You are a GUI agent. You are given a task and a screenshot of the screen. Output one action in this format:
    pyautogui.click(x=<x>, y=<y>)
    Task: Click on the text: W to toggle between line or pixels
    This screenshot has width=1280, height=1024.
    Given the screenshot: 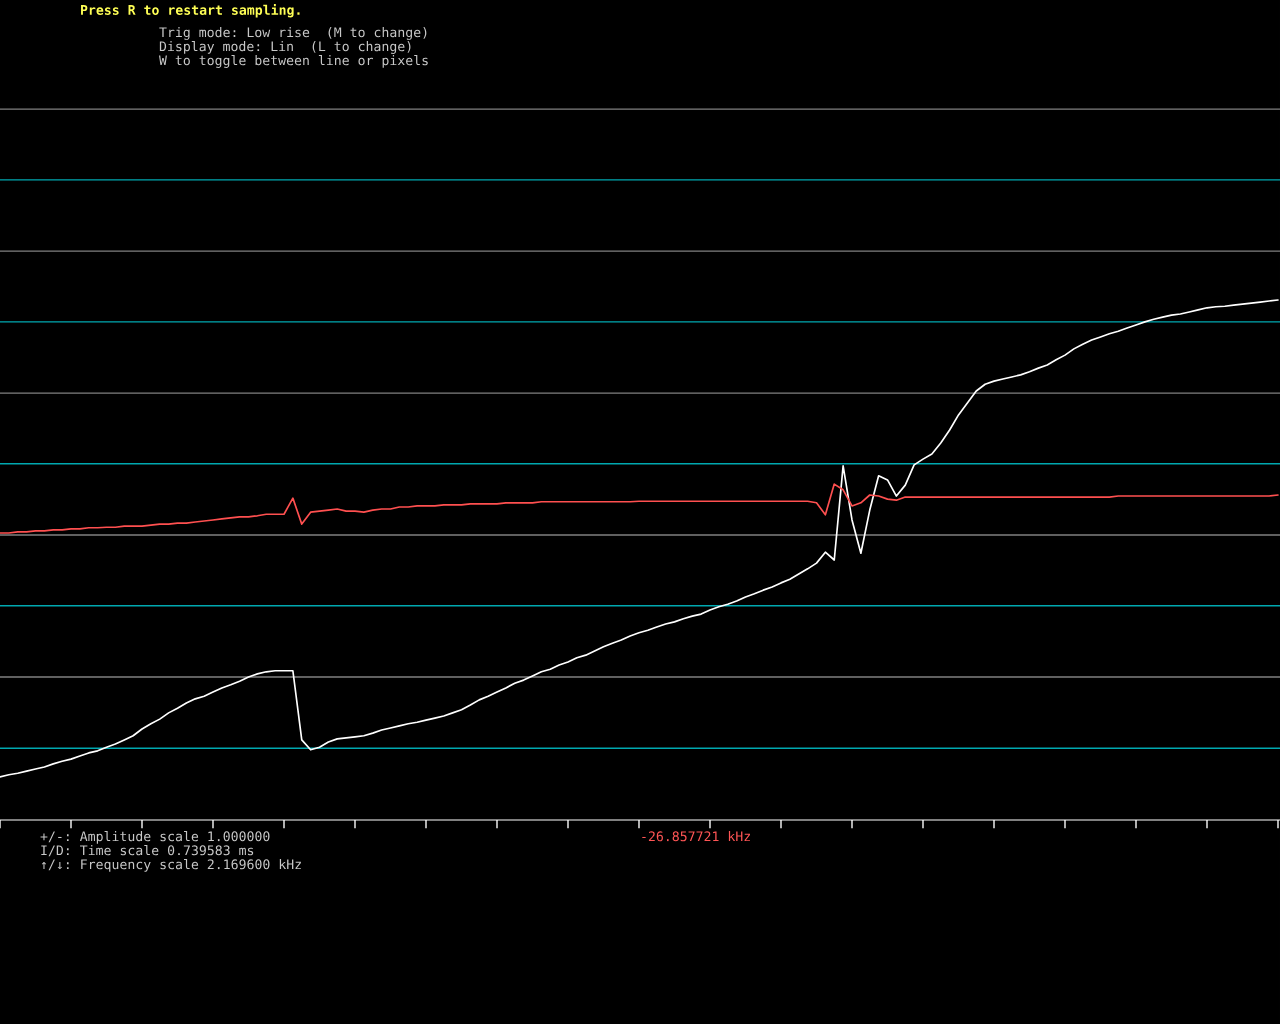 What is the action you would take?
    pyautogui.click(x=293, y=61)
    